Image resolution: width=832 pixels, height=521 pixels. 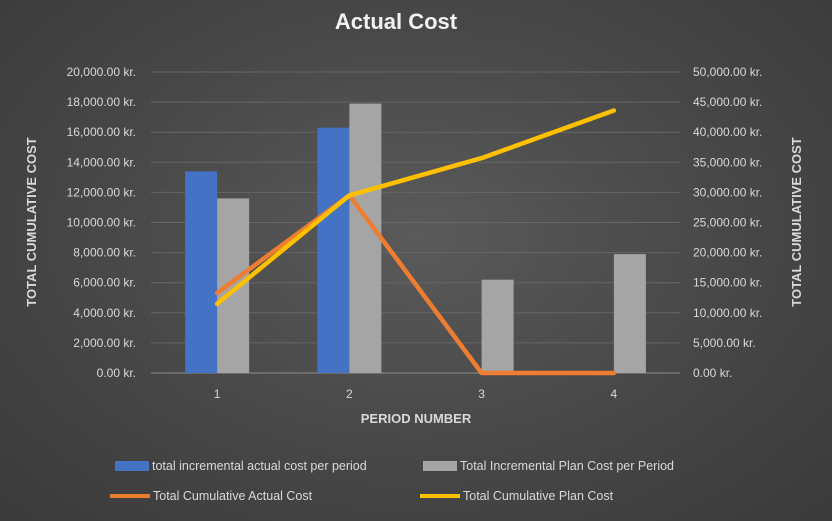 What do you see at coordinates (101, 192) in the screenshot?
I see `y-tick-left: 12,000.00 kr.` at bounding box center [101, 192].